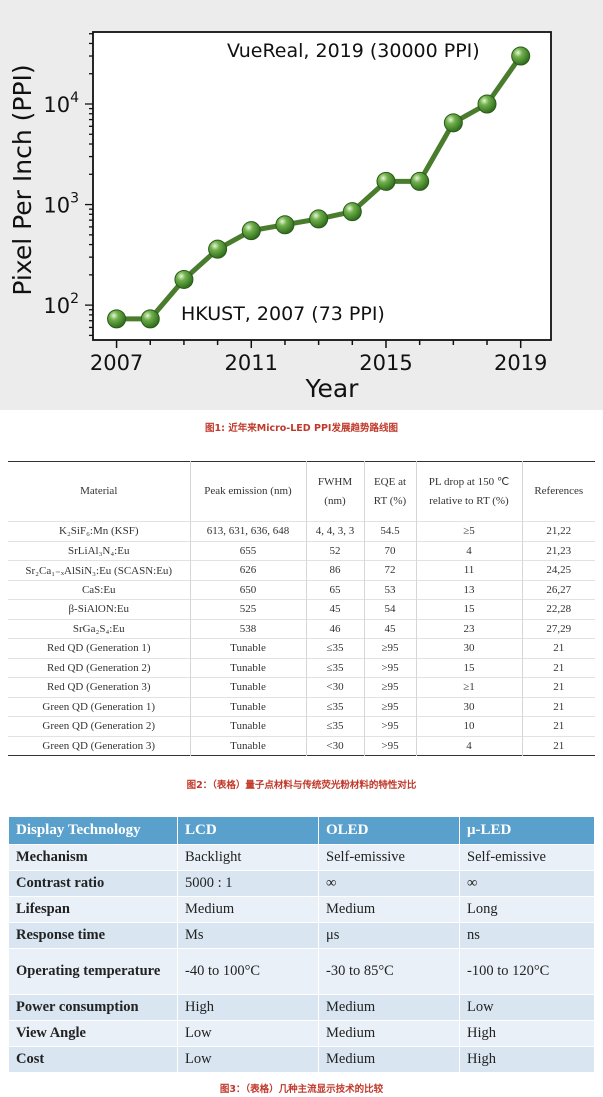  I want to click on table-row: CaS:Eu 650 65 53 13 26,27, so click(301, 589).